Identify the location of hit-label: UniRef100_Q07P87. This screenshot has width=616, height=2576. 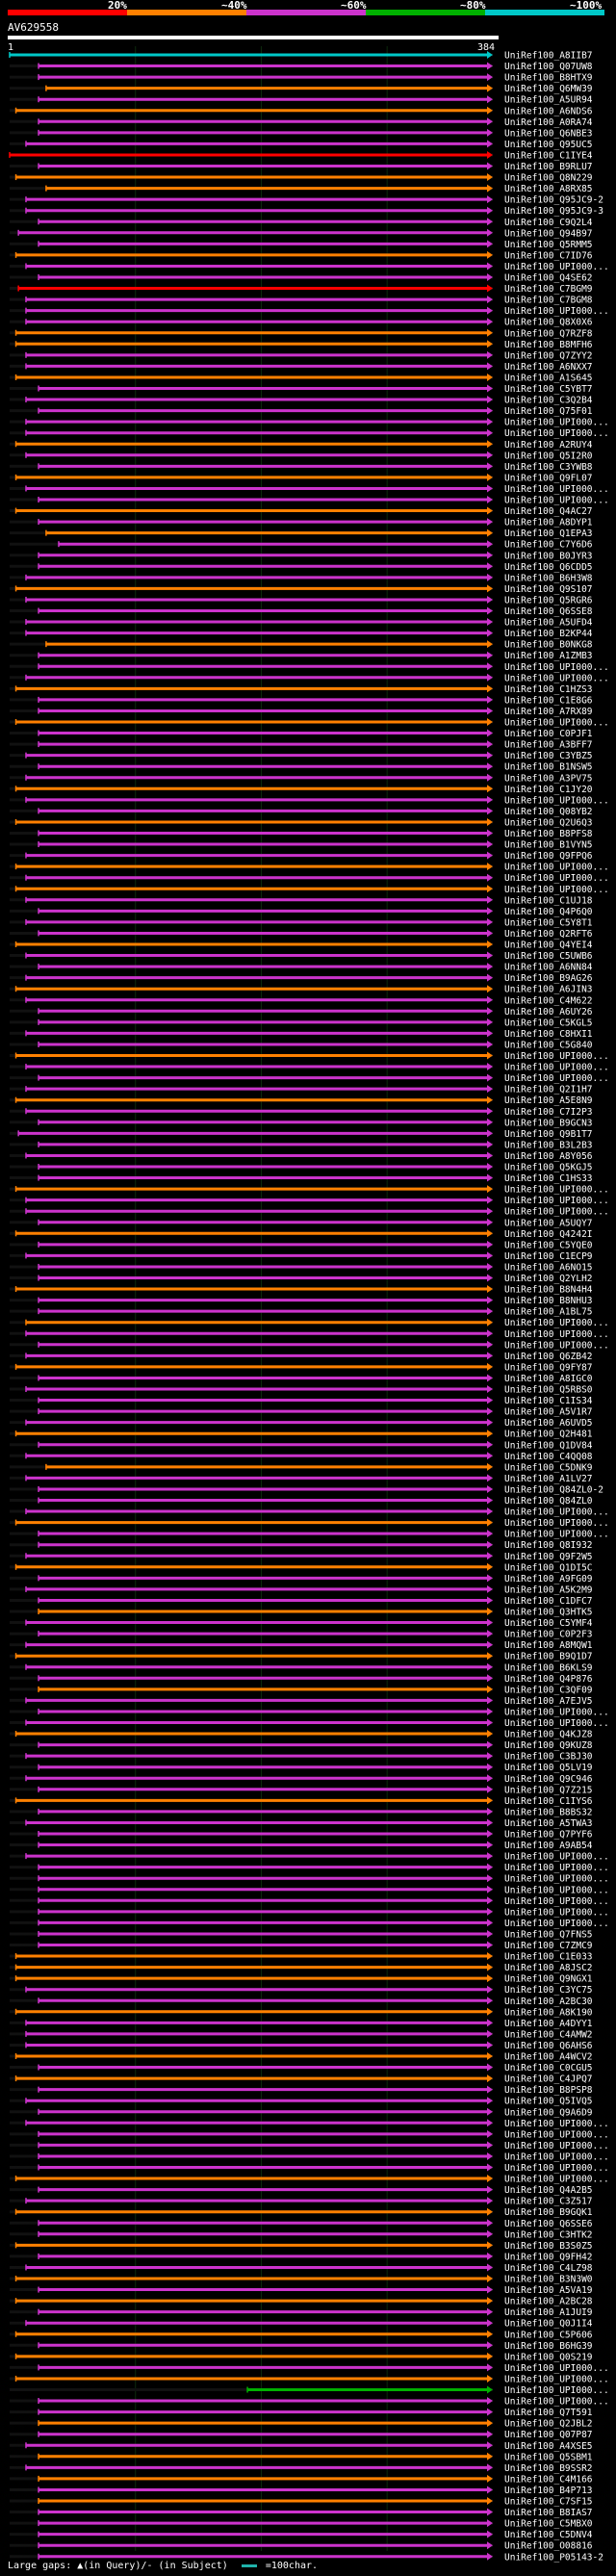
(548, 2435).